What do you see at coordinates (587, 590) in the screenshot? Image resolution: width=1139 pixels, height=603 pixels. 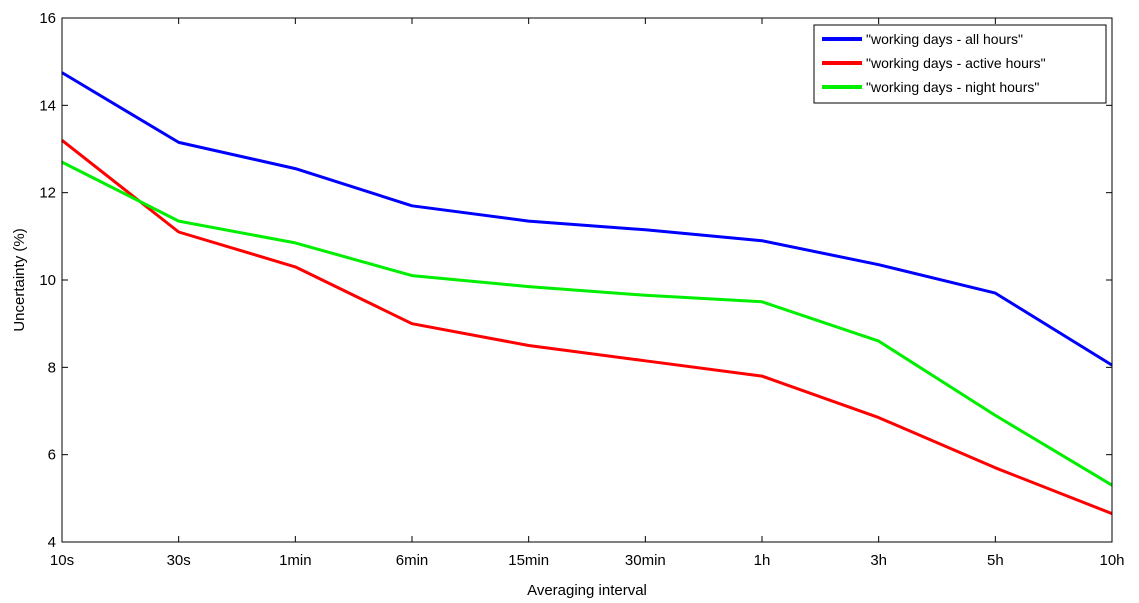 I see `x-axis-label: Averaging interval` at bounding box center [587, 590].